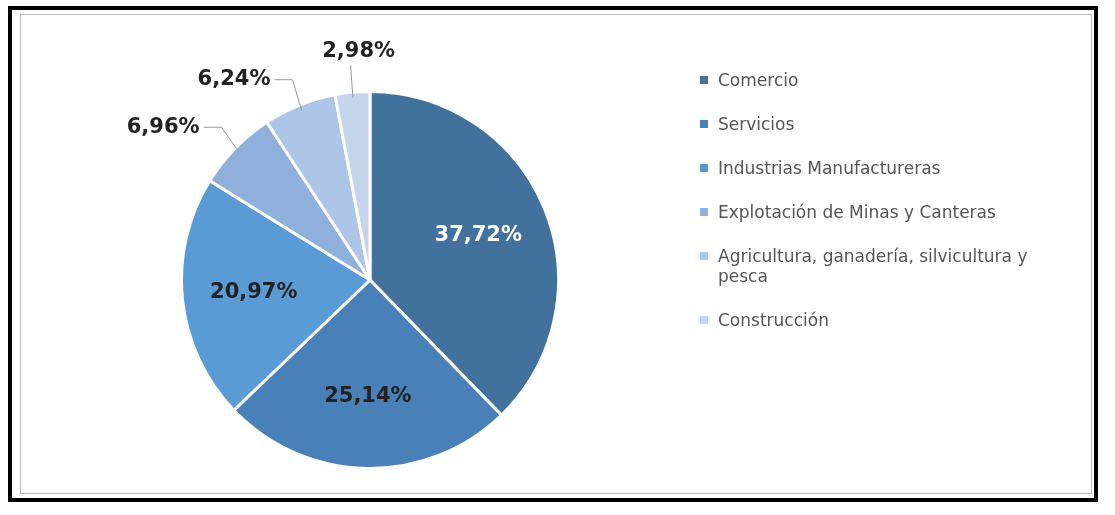 This screenshot has width=1115, height=515. I want to click on legend-label: Comercio, so click(758, 80).